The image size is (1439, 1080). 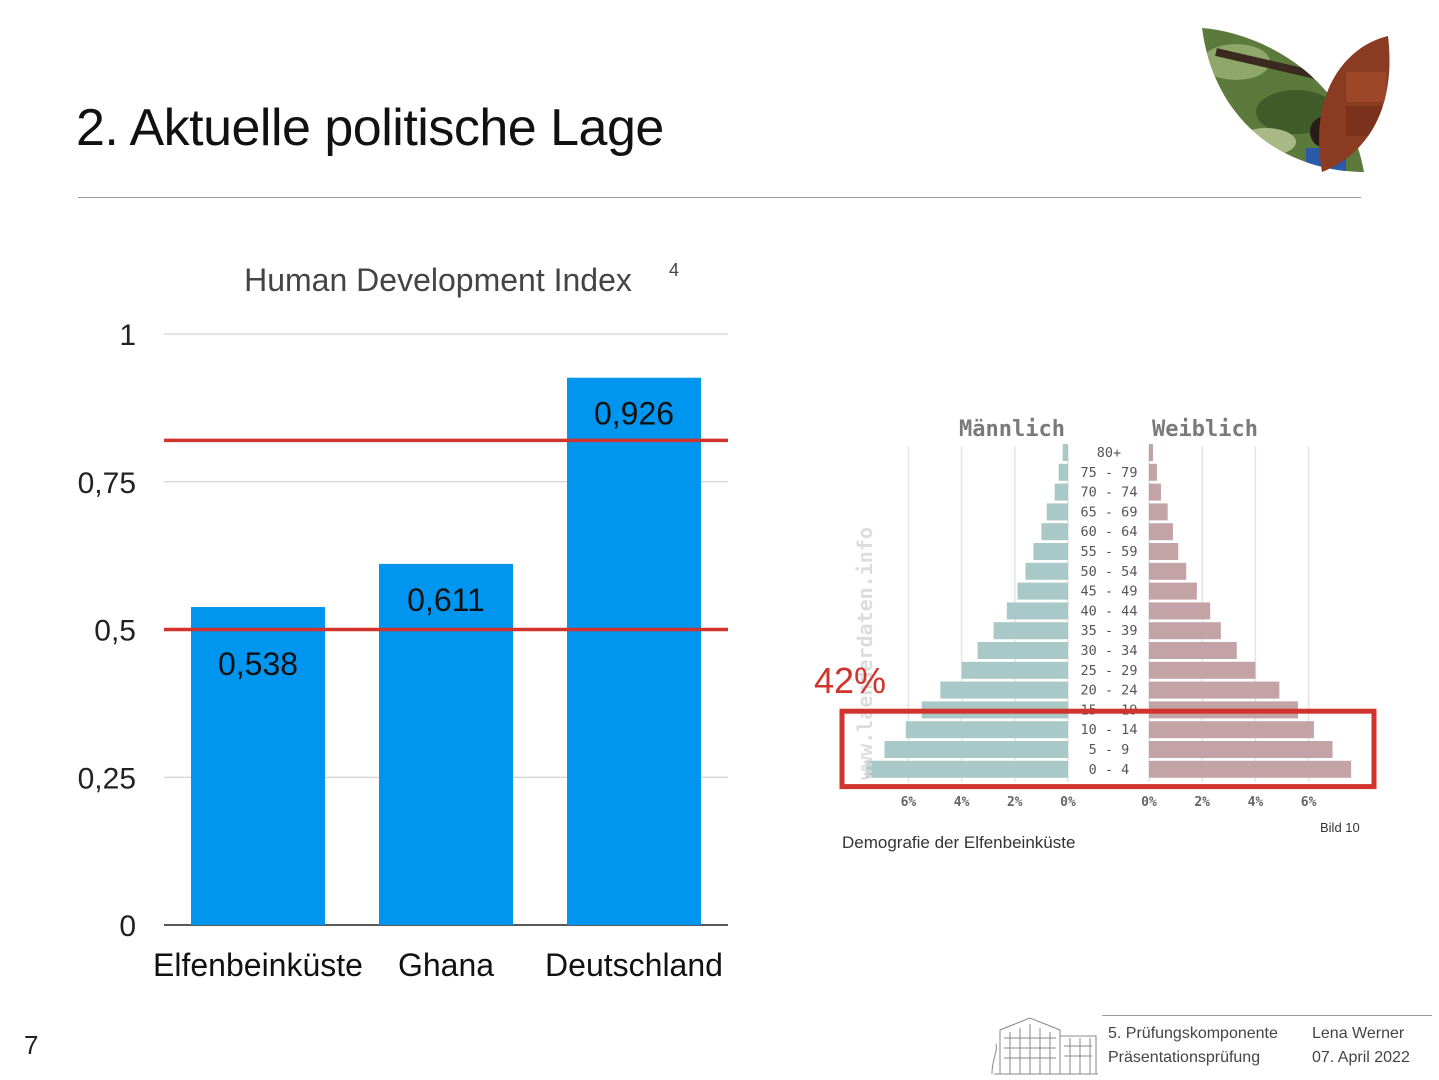 What do you see at coordinates (634, 965) in the screenshot?
I see `x-category-label: Deutschland` at bounding box center [634, 965].